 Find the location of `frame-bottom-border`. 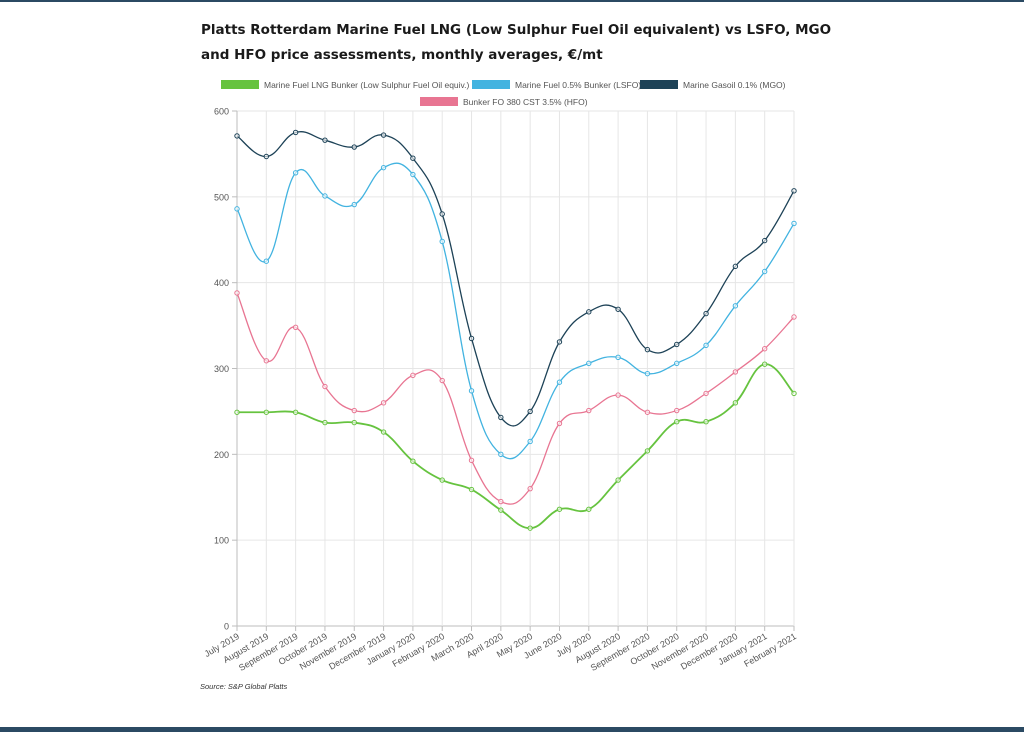

frame-bottom-border is located at coordinates (512, 729).